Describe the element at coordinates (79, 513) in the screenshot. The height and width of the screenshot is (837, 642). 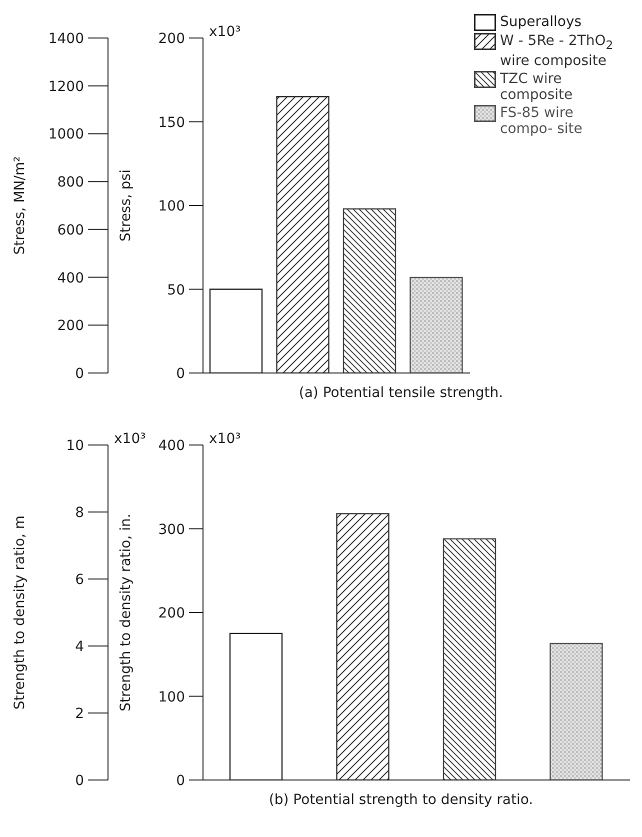
I see `y2-tick-label: 8` at that location.